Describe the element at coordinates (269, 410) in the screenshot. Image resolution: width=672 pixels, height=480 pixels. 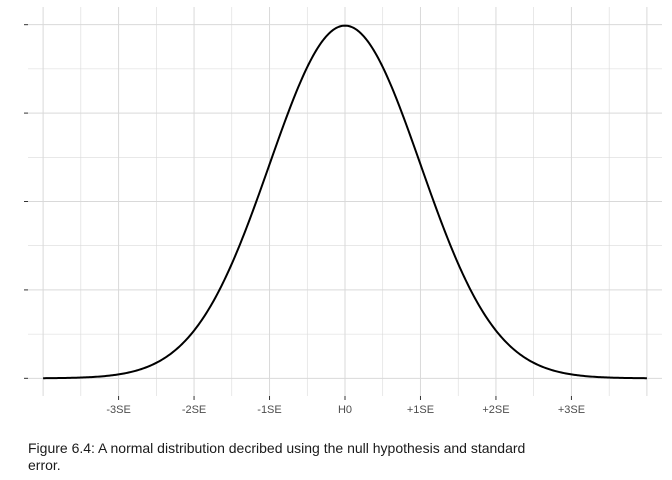
I see `x-tick-label: -1SE` at that location.